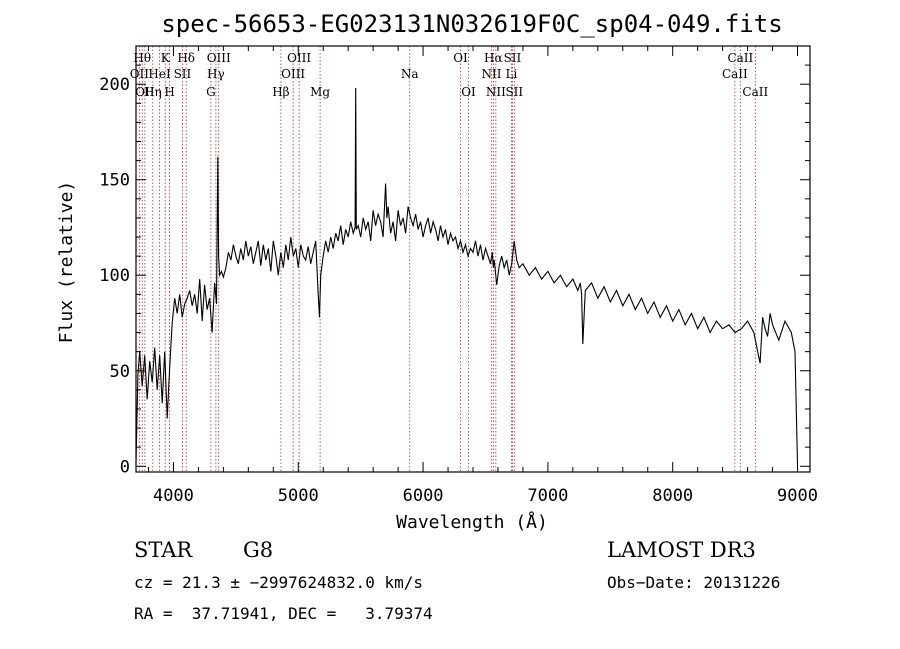 This screenshot has width=900, height=649. Describe the element at coordinates (472, 522) in the screenshot. I see `x-axis-label: Wavelength (Å)` at that location.